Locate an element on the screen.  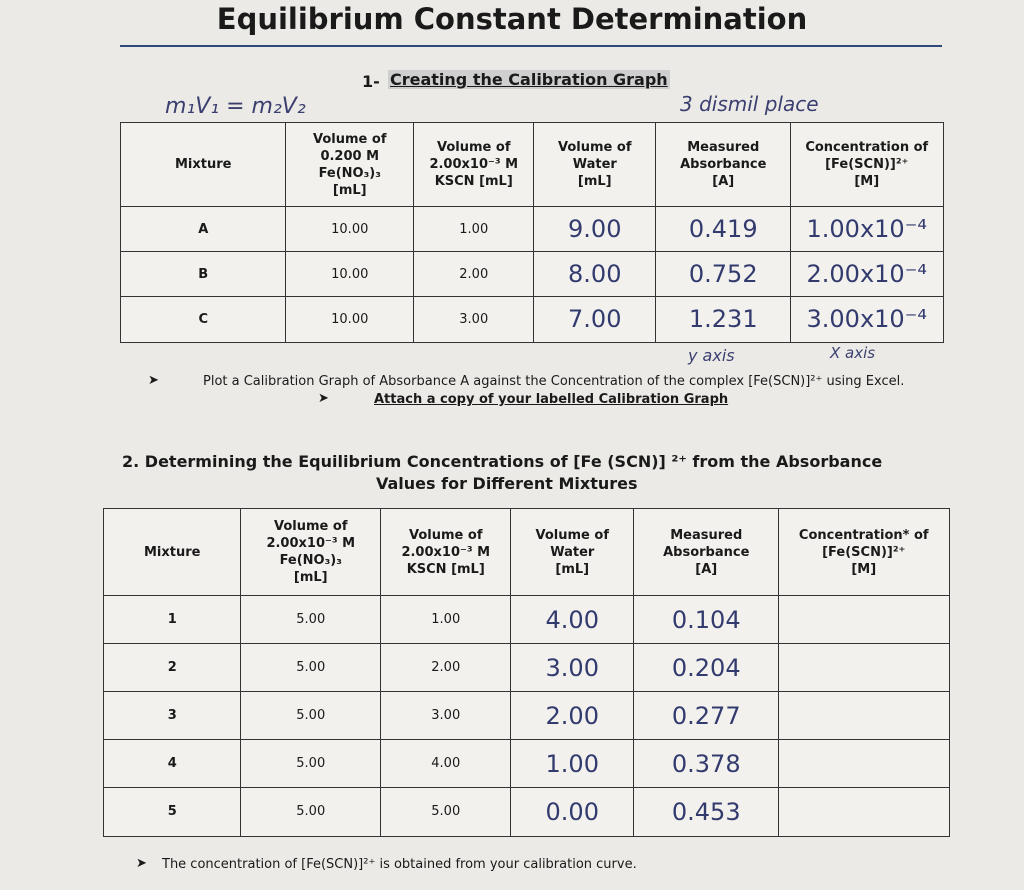
header-text: Fe(NO₃)₃ is located at coordinates (310, 561).